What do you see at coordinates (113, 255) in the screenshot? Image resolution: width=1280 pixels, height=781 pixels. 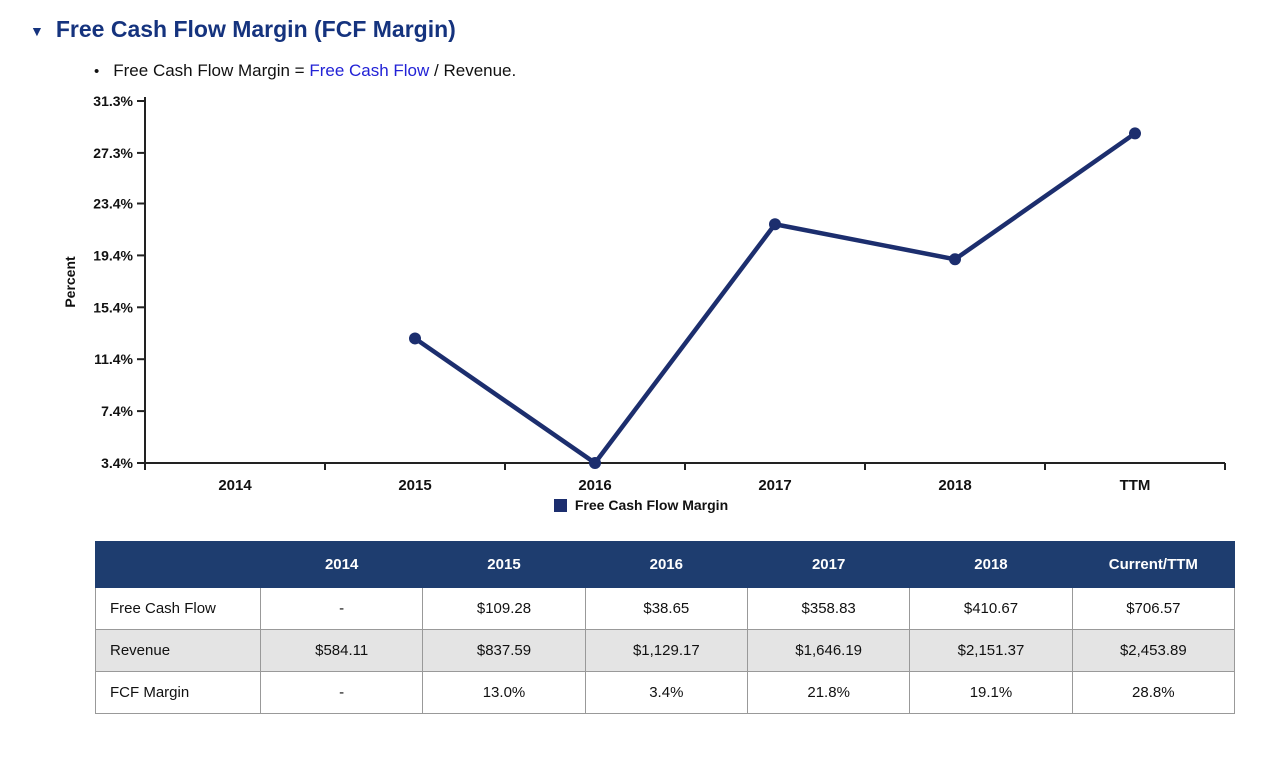 I see `svg-text: 19.4%` at bounding box center [113, 255].